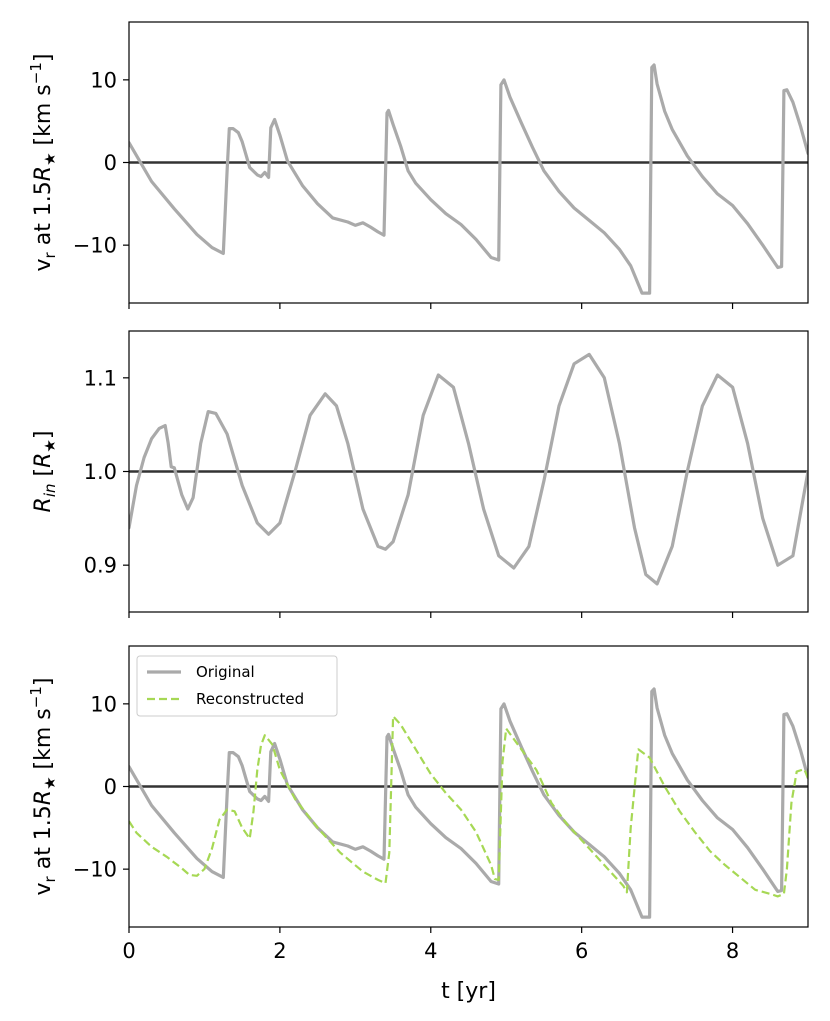 The width and height of the screenshot is (830, 1021). Describe the element at coordinates (43, 163) in the screenshot. I see `panel-top-ylabel: vr at 1.5R★ [km s−1]` at that location.